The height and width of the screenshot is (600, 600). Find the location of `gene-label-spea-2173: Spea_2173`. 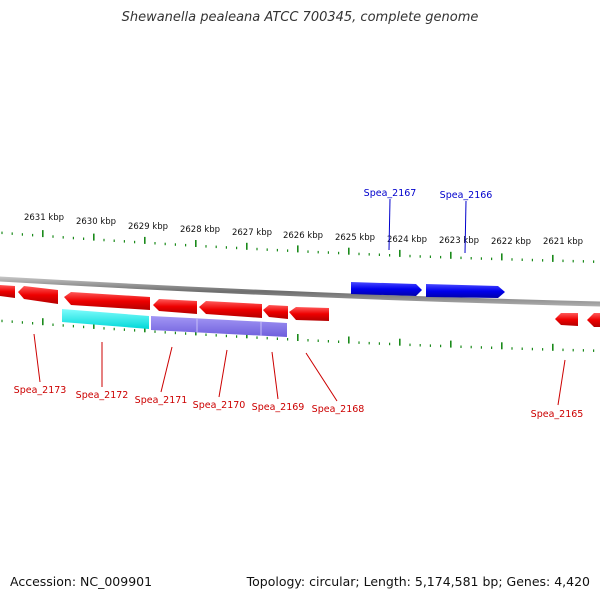

gene-label-spea-2173: Spea_2173 is located at coordinates (40, 390).